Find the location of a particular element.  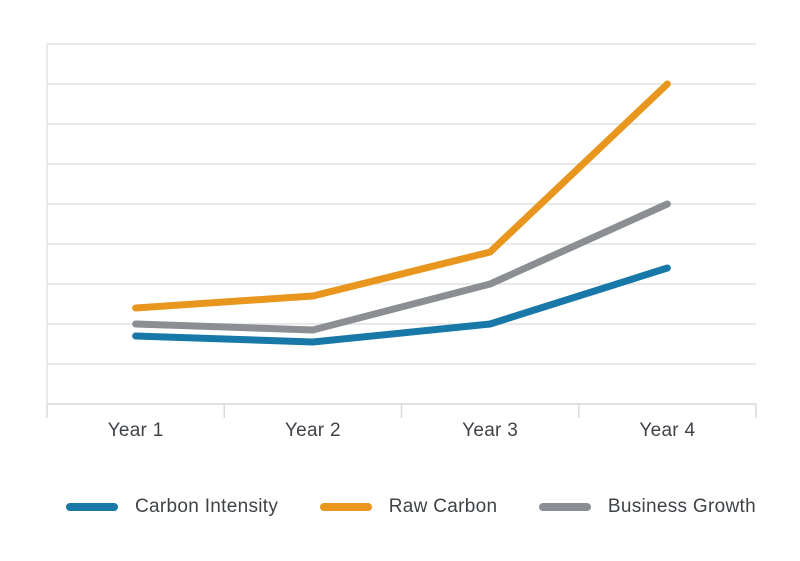

x-axis-labels: Year 1 Year 2 Year 3 Year 4 is located at coordinates (400, 434).